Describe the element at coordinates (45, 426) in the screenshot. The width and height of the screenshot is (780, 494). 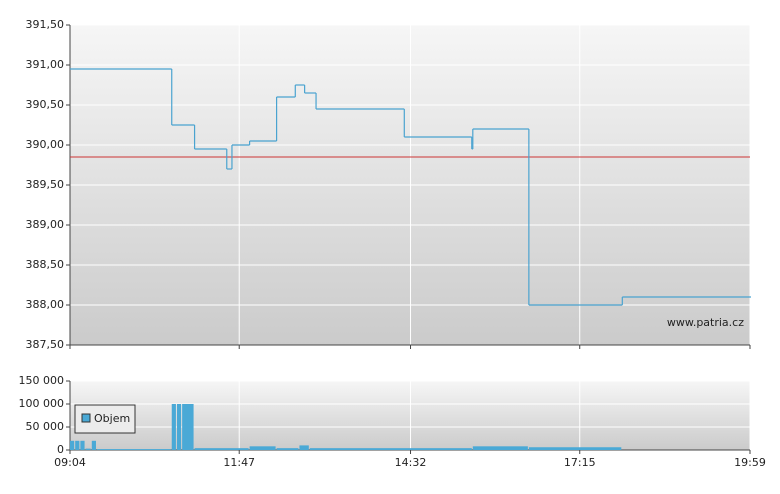
I see `y-tick-label: 50 000` at that location.